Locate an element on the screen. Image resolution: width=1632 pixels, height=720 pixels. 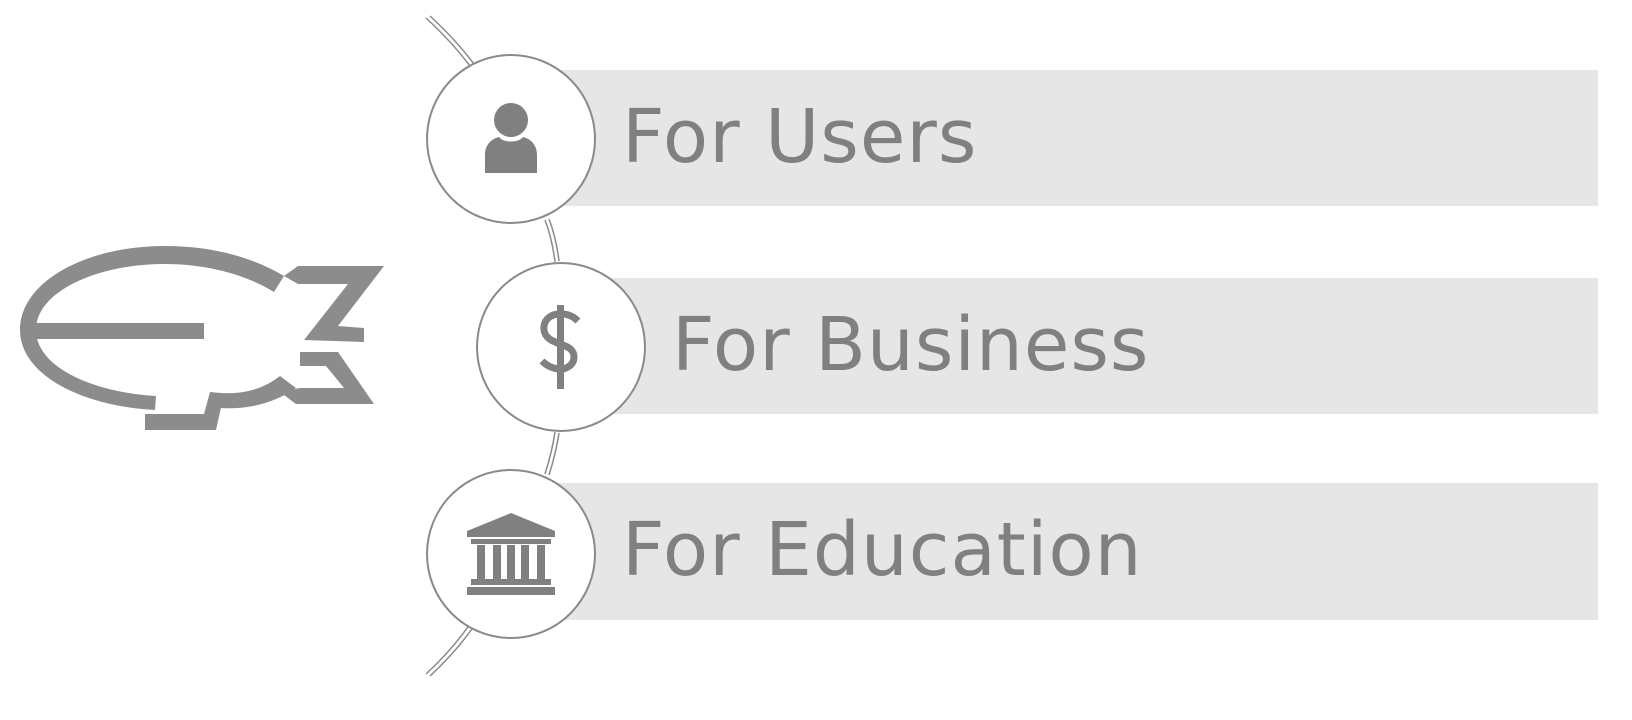
band-education is located at coordinates (1059, 551).